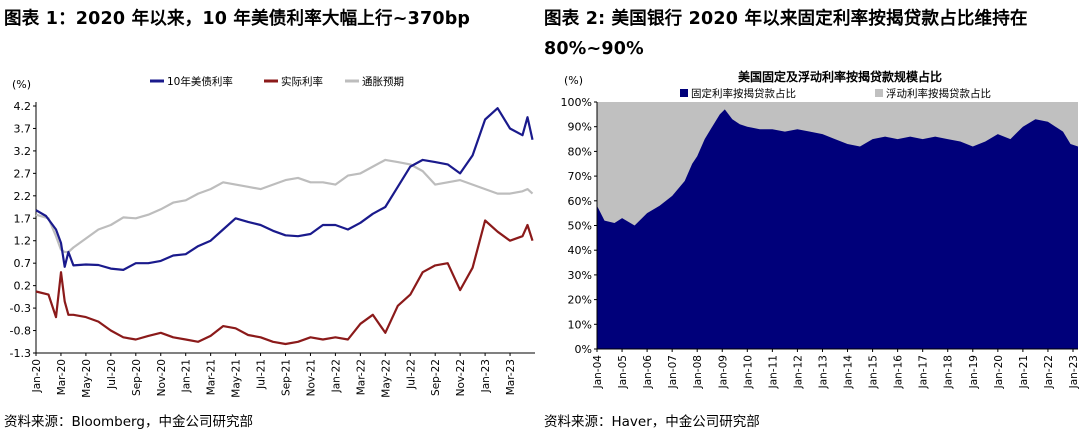  I want to click on x-tick-label: Jan-18, so click(949, 372).